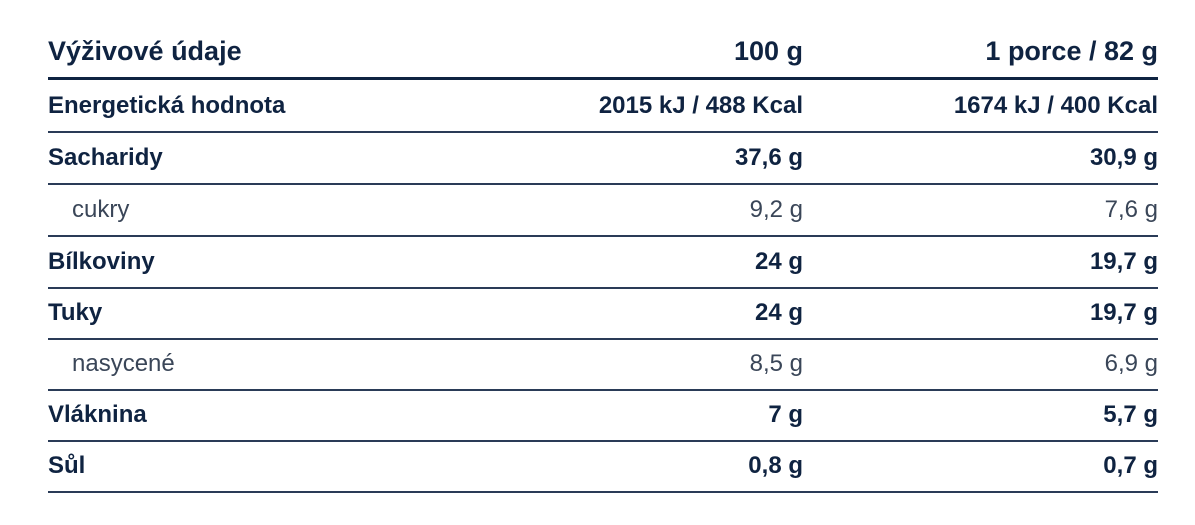 This screenshot has width=1195, height=525. What do you see at coordinates (167, 105) in the screenshot?
I see `row-label: Energetická hodnota` at bounding box center [167, 105].